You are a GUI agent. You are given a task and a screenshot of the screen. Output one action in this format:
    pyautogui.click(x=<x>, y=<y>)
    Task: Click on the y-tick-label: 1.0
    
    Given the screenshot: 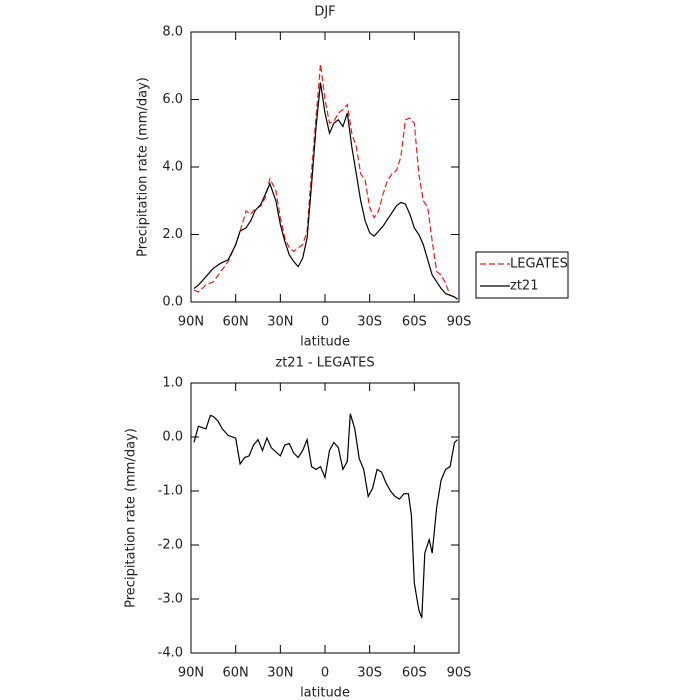 What is the action you would take?
    pyautogui.click(x=172, y=383)
    